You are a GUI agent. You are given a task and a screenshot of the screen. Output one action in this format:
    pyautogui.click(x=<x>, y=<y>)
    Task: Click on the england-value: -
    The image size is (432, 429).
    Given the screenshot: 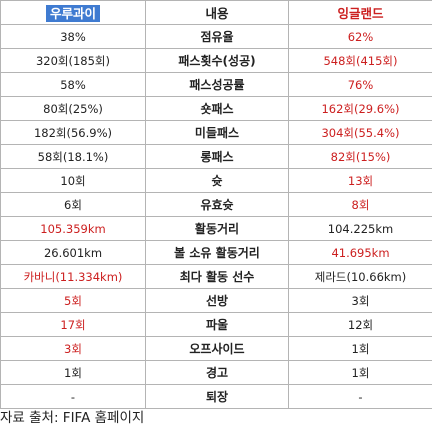 What is the action you would take?
    pyautogui.click(x=360, y=396)
    